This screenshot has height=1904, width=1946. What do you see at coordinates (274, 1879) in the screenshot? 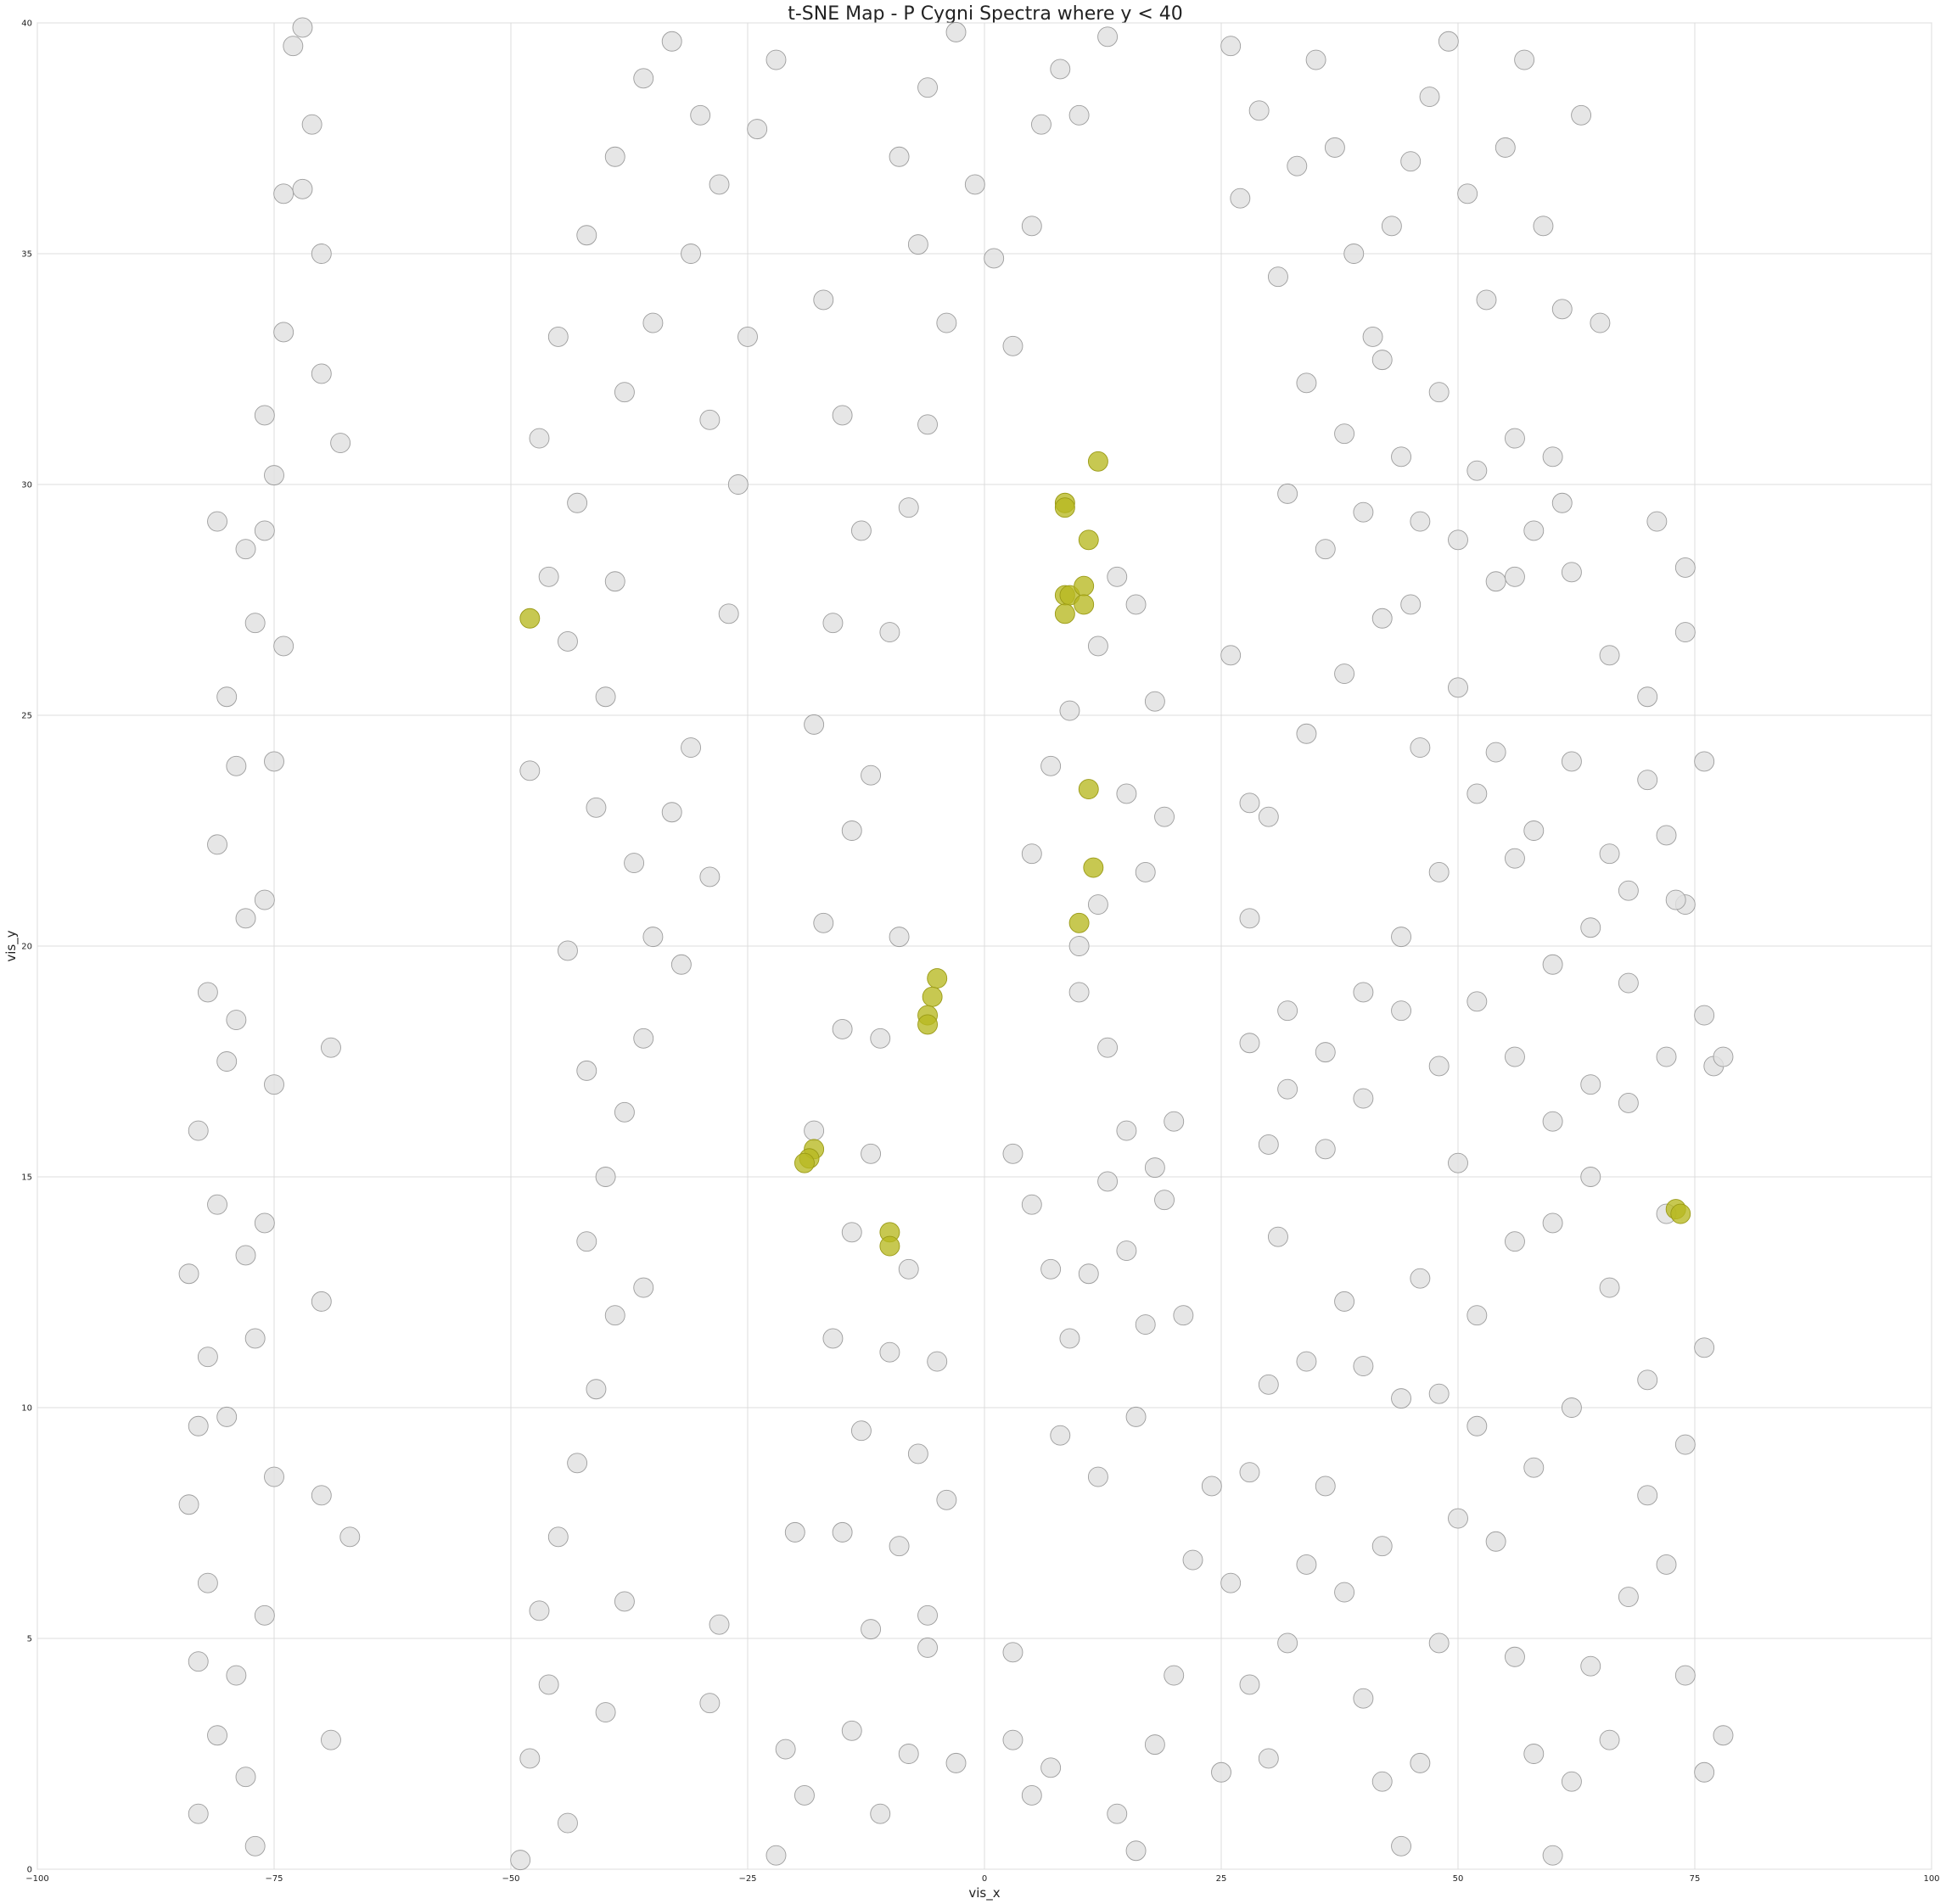
I see `x-tick-label: −75` at bounding box center [274, 1879].